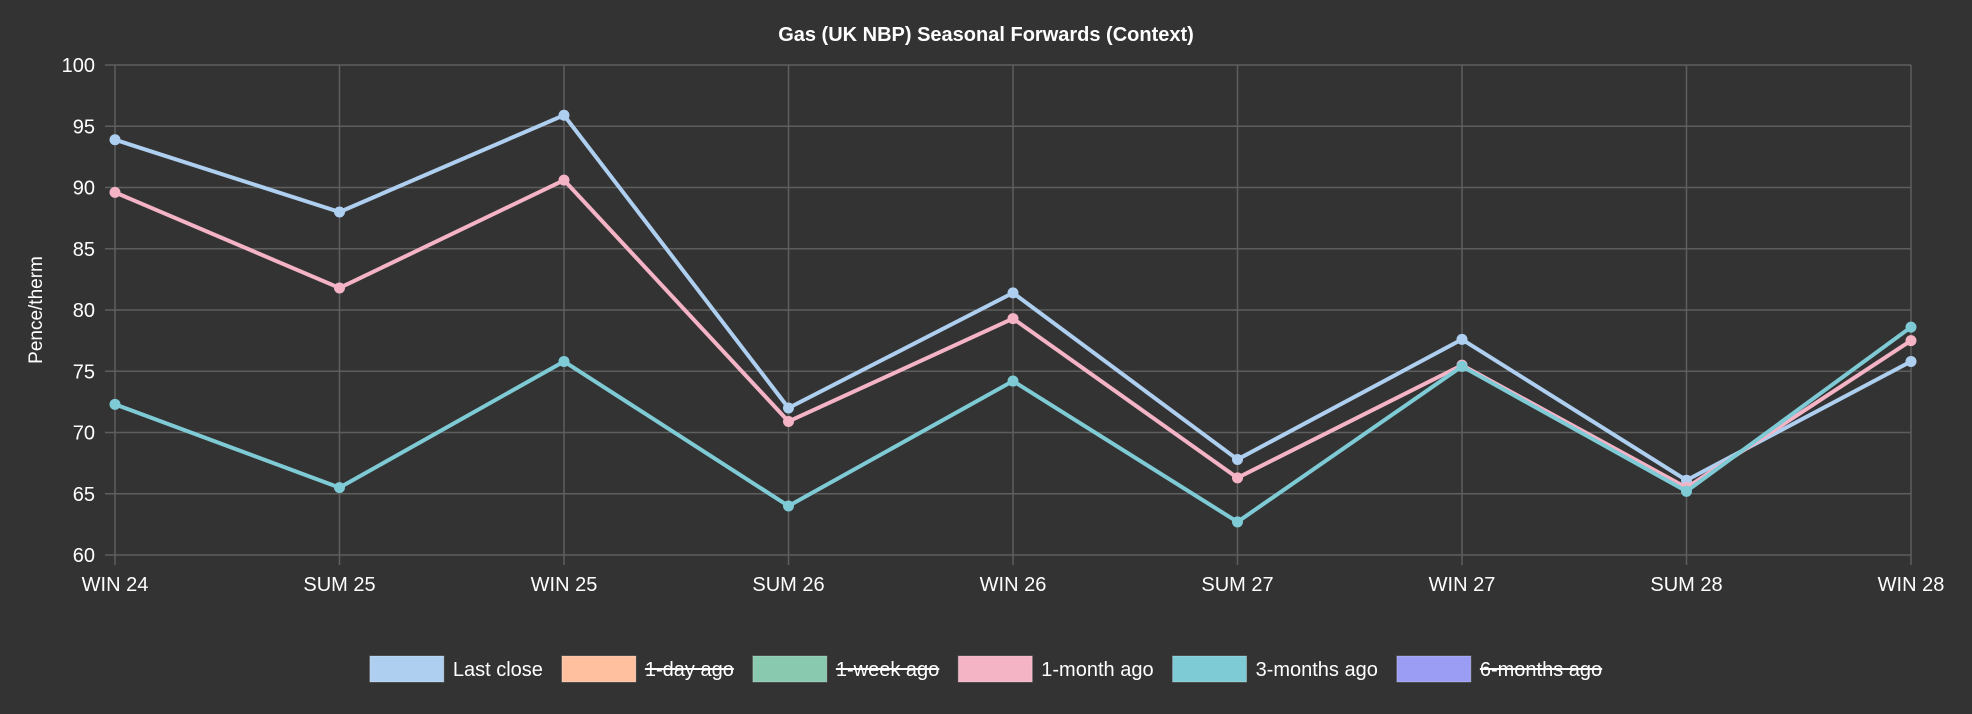  What do you see at coordinates (84, 127) in the screenshot?
I see `y-tick-label: 95` at bounding box center [84, 127].